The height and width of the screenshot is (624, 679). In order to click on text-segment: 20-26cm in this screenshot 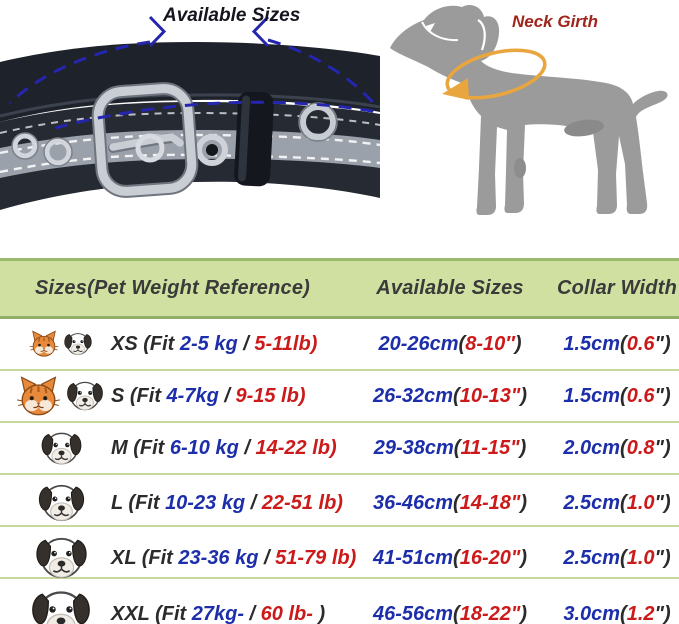, I will do `click(418, 343)`.